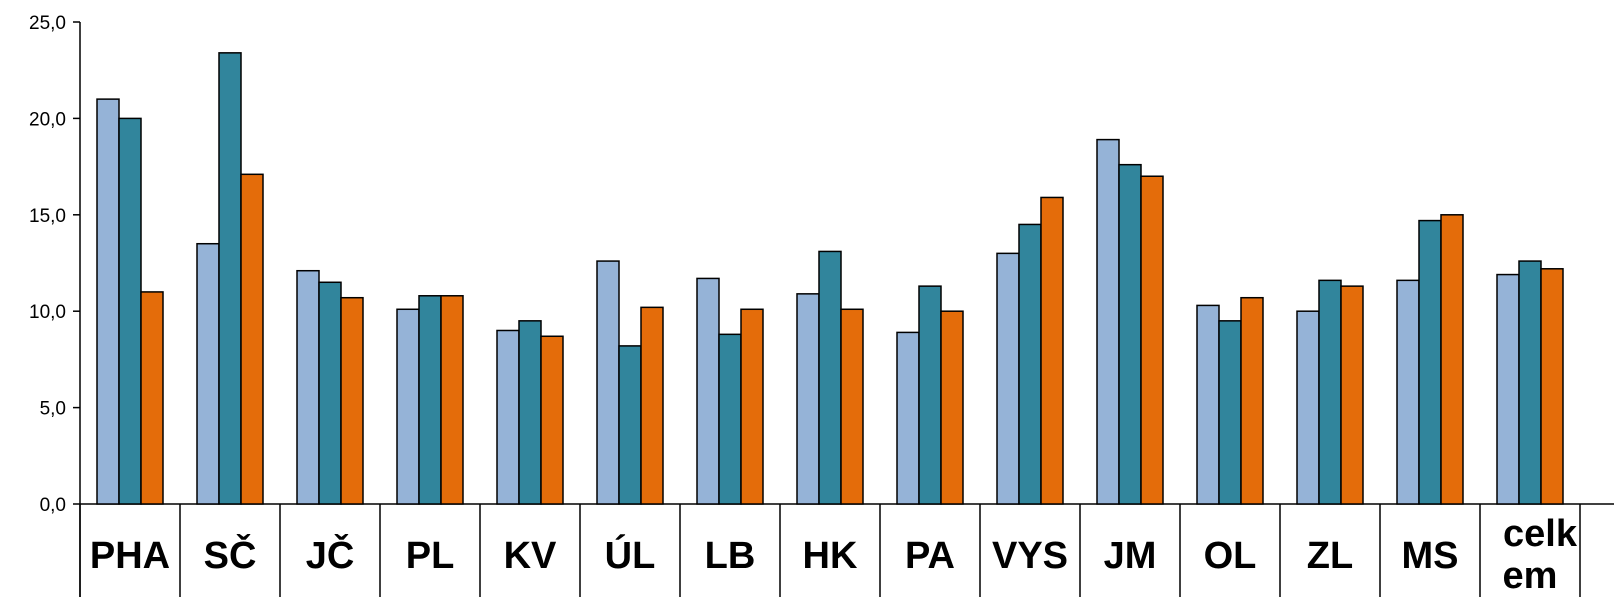 This screenshot has height=615, width=1614. I want to click on category-label: HK, so click(830, 556).